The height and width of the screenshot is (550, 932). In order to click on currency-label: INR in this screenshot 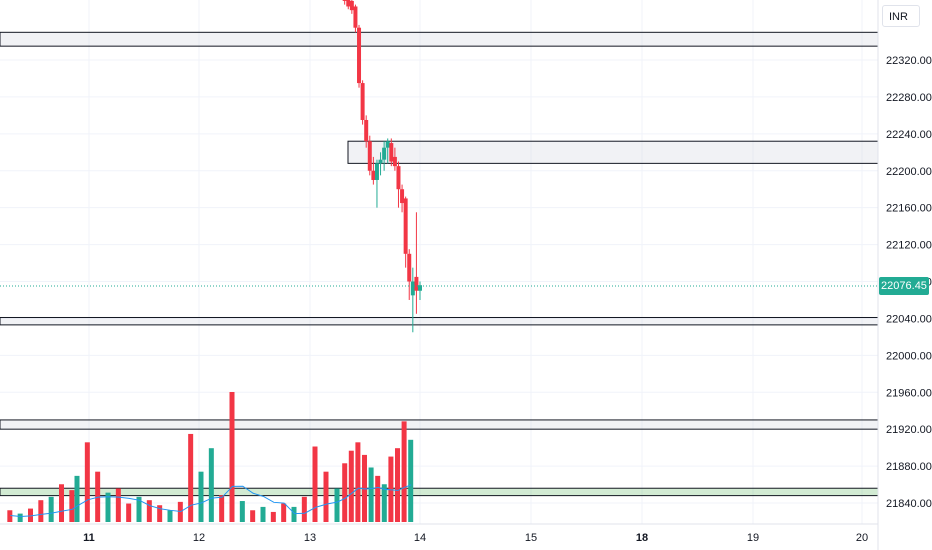, I will do `click(901, 16)`.